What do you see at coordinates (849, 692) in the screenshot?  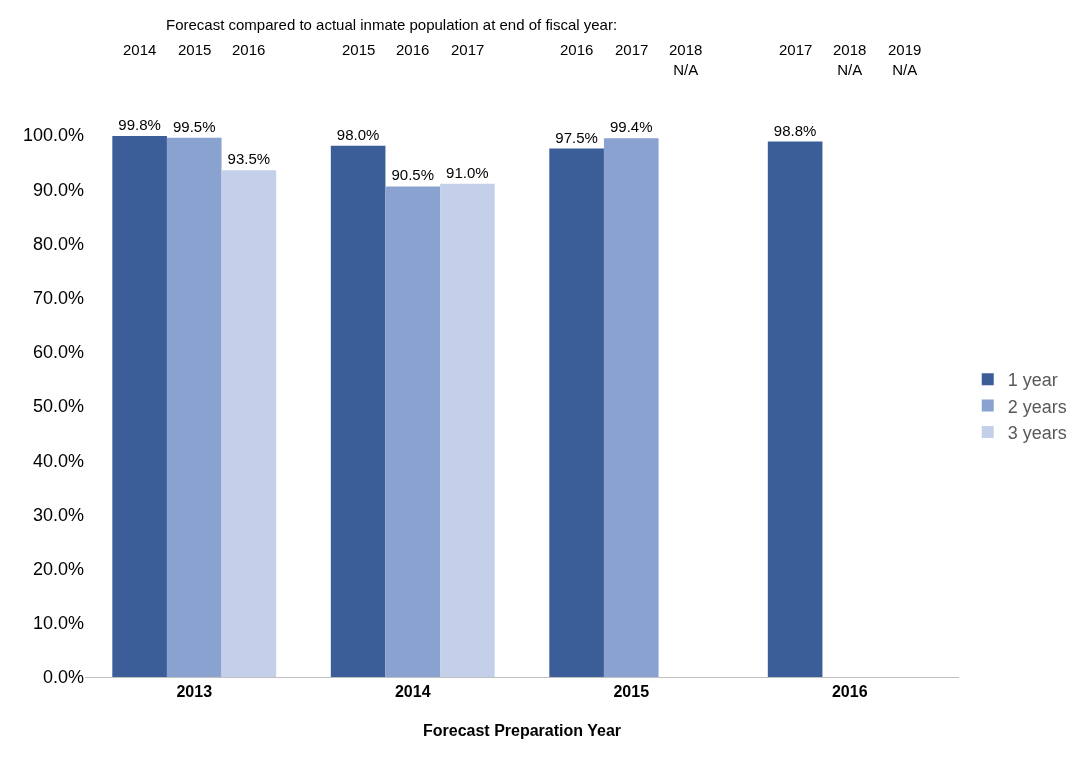 I see `x-tick-label: 2016` at bounding box center [849, 692].